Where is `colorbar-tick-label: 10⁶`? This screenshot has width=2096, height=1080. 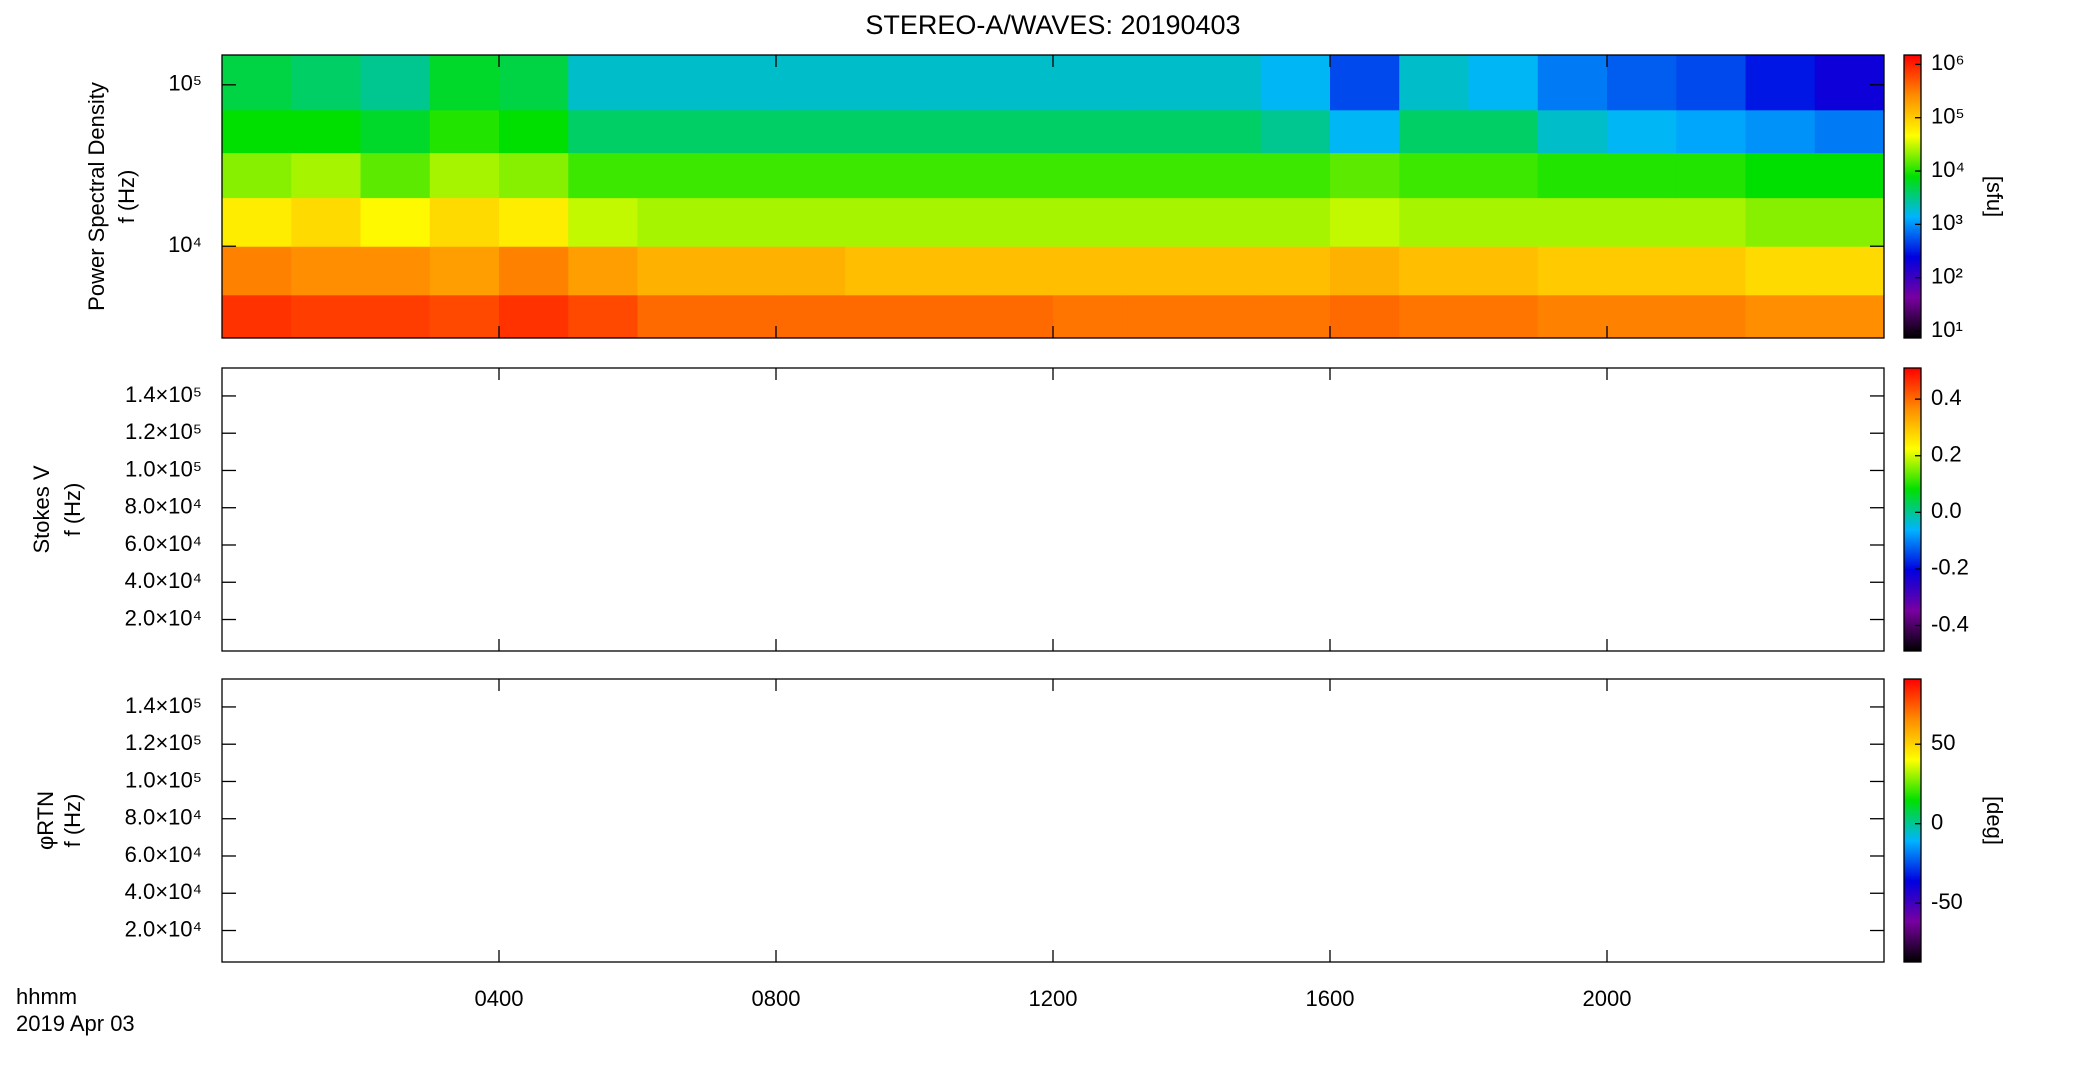
colorbar-tick-label: 10⁶ is located at coordinates (1948, 62).